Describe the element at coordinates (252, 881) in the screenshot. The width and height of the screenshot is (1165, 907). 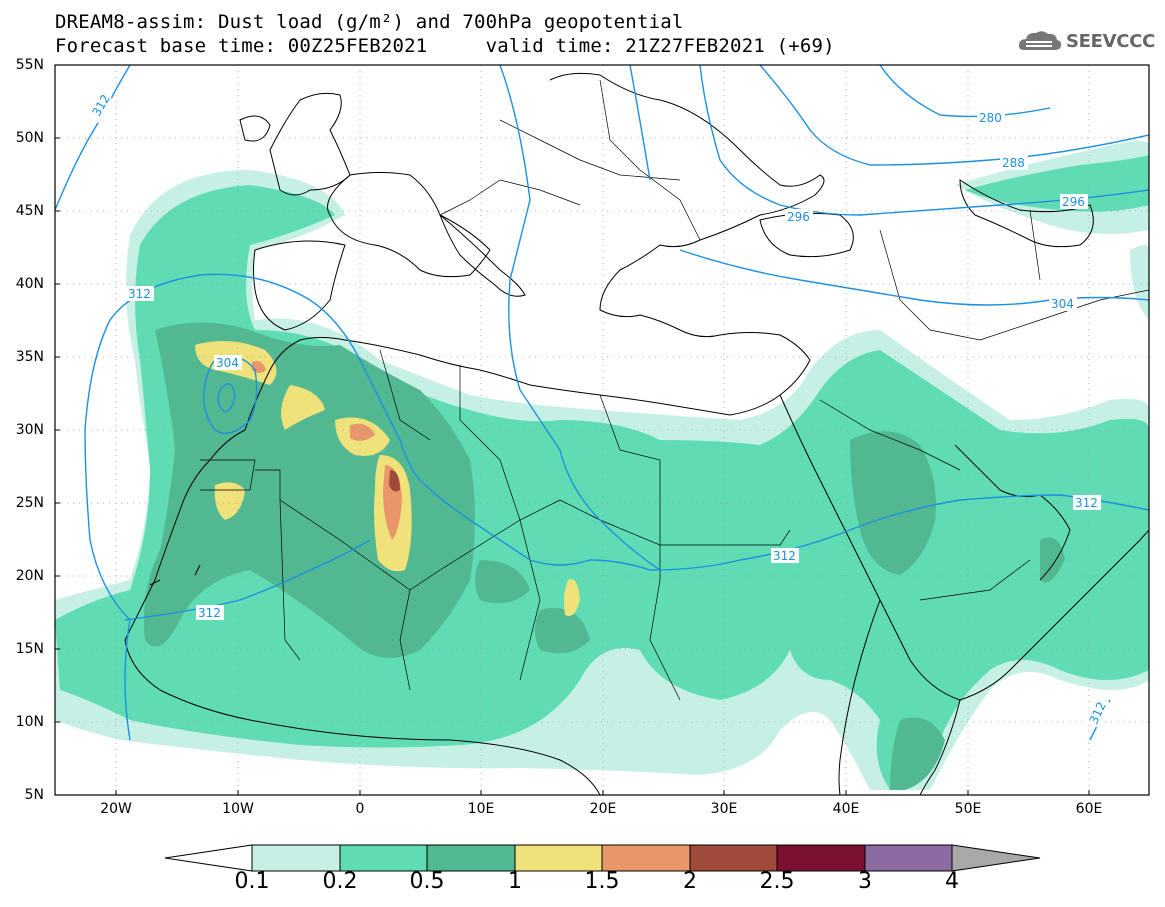
I see `colorbar-label: 0.1` at that location.